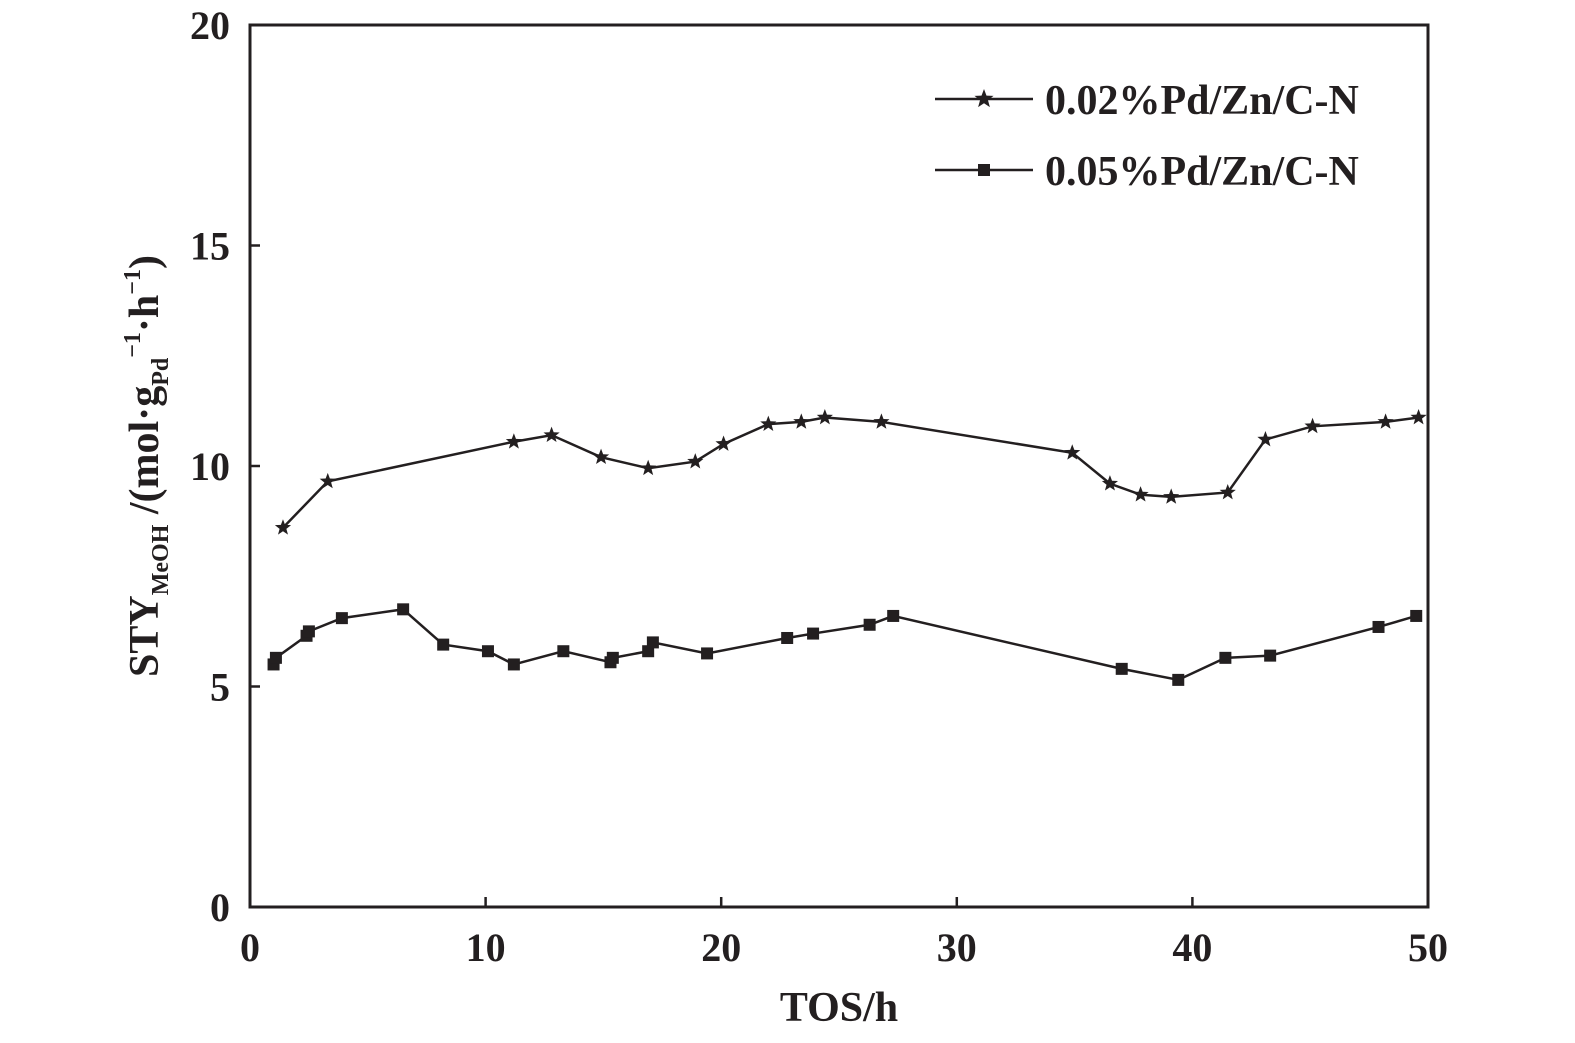 The width and height of the screenshot is (1575, 1043). I want to click on x-tick-label: 0, so click(250, 947).